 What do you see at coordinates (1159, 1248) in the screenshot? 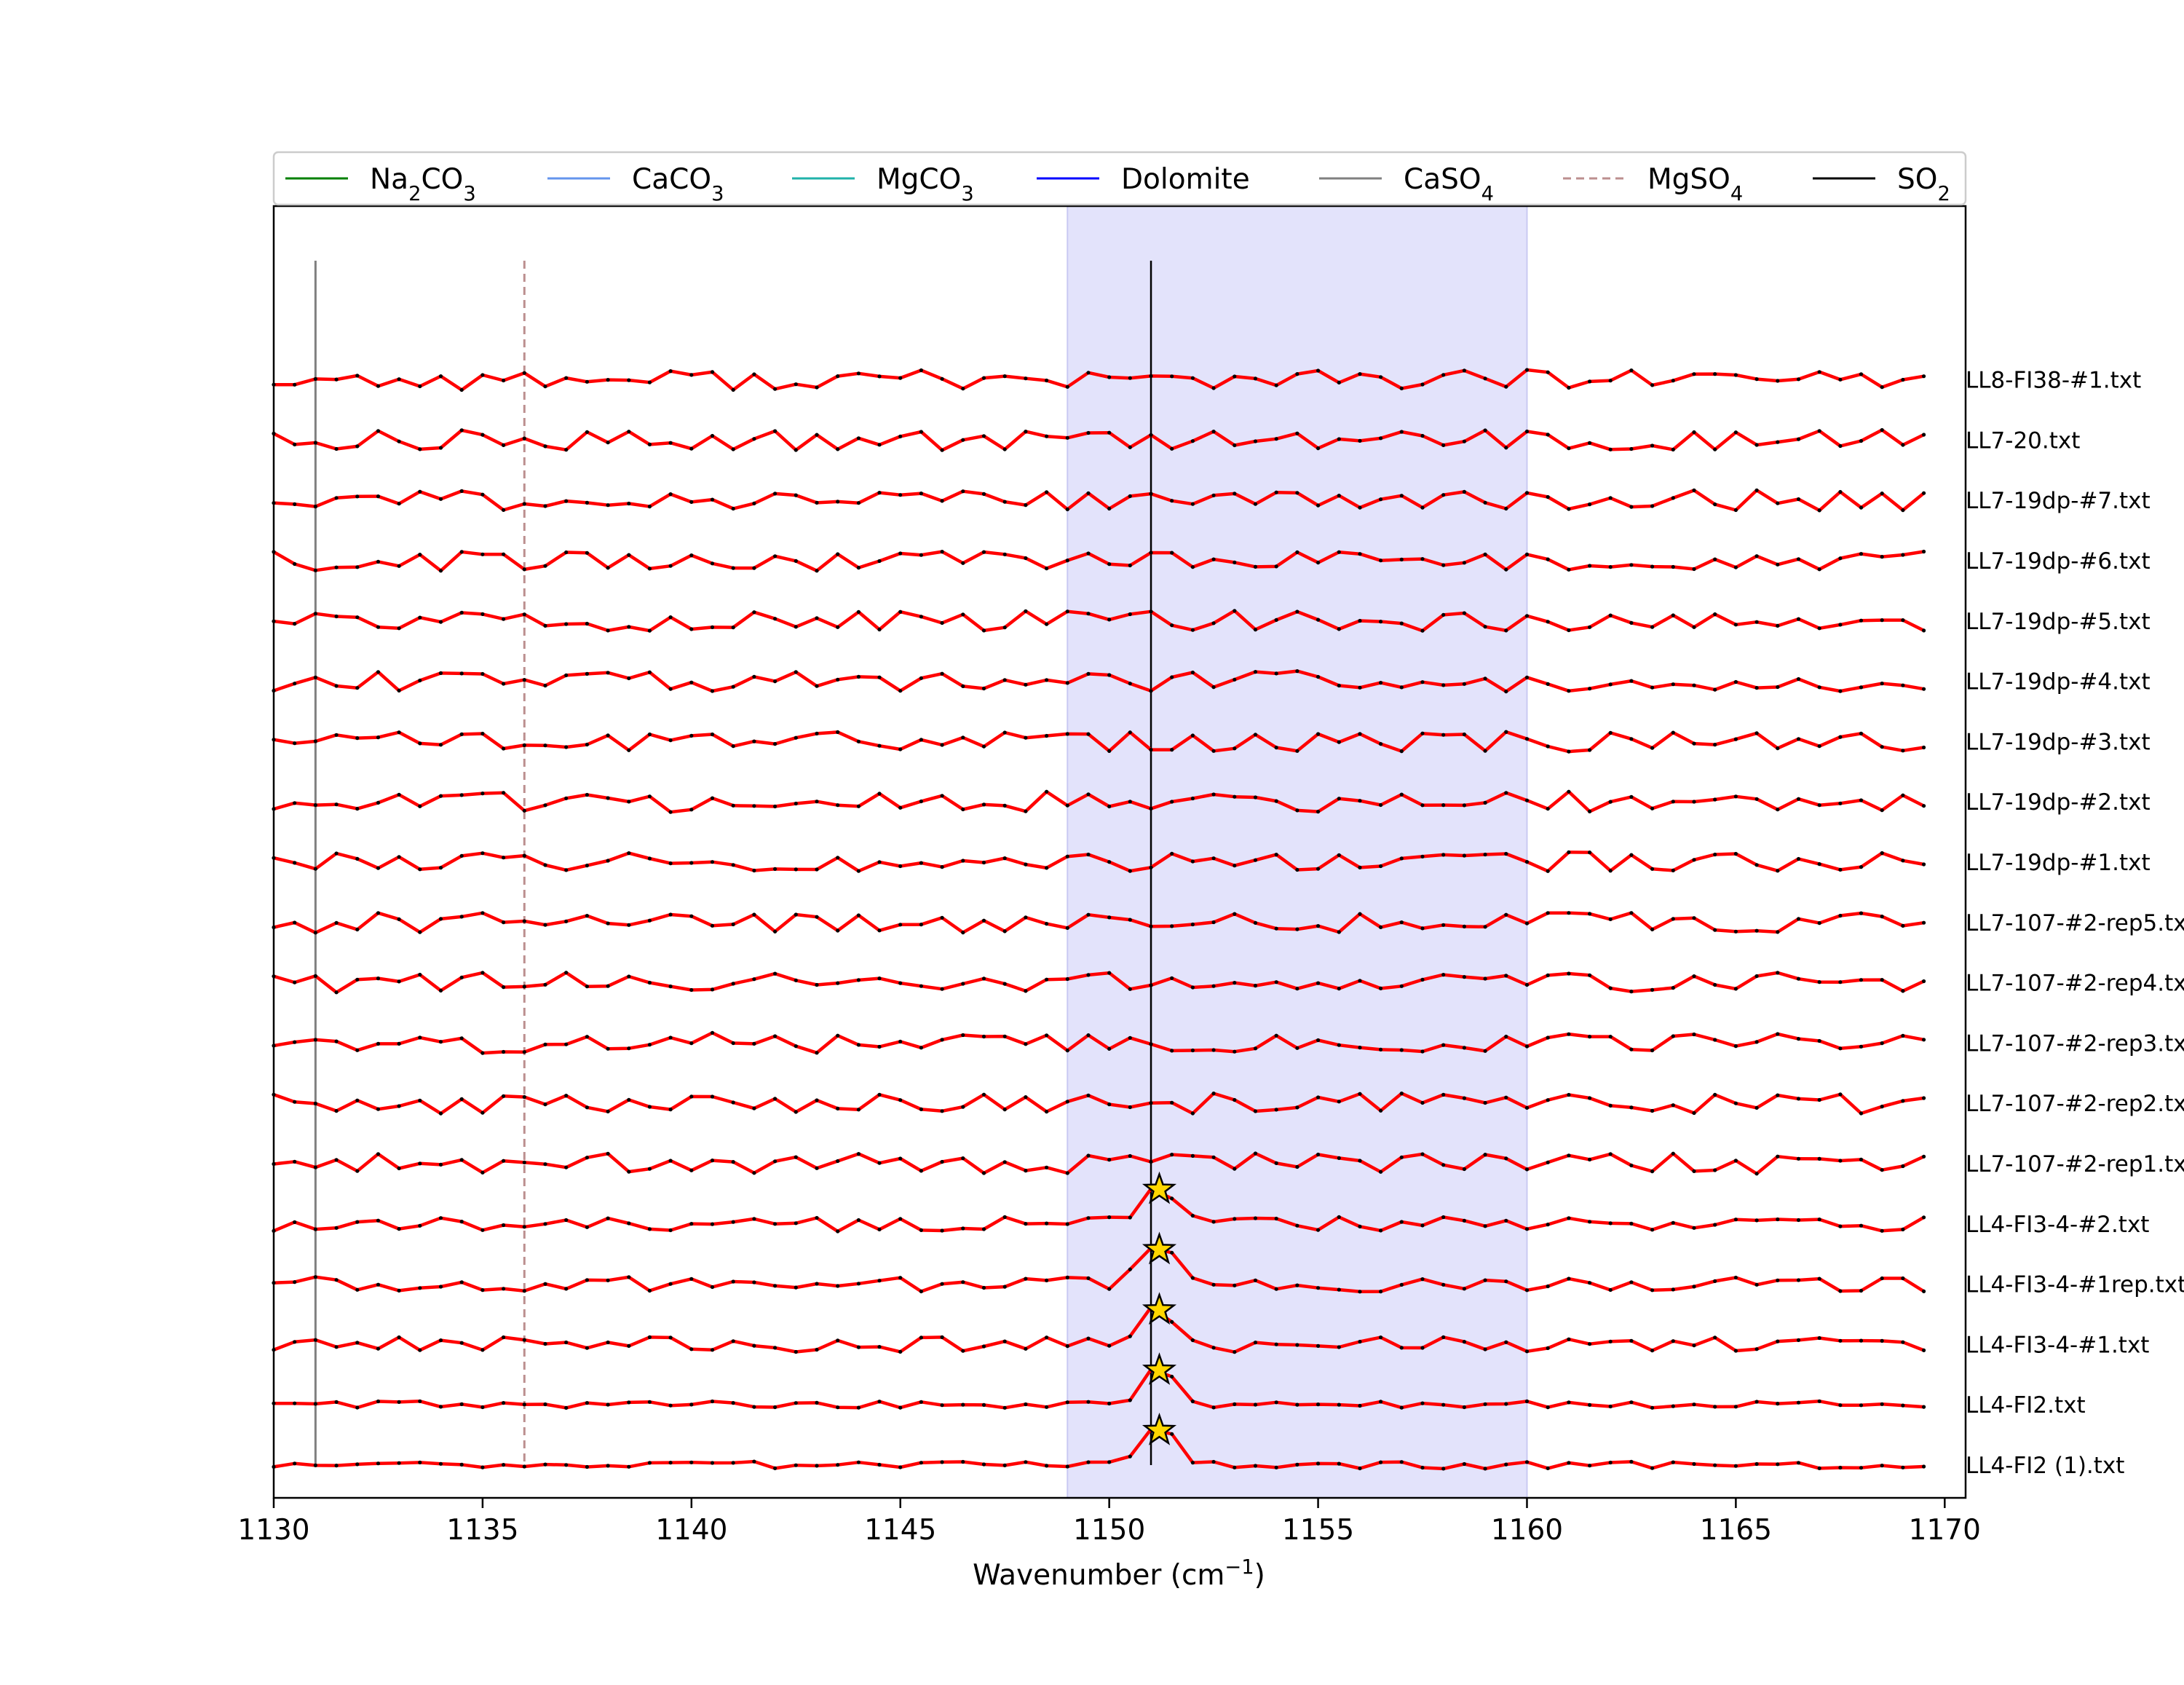
I see `peak-star-marker` at bounding box center [1159, 1248].